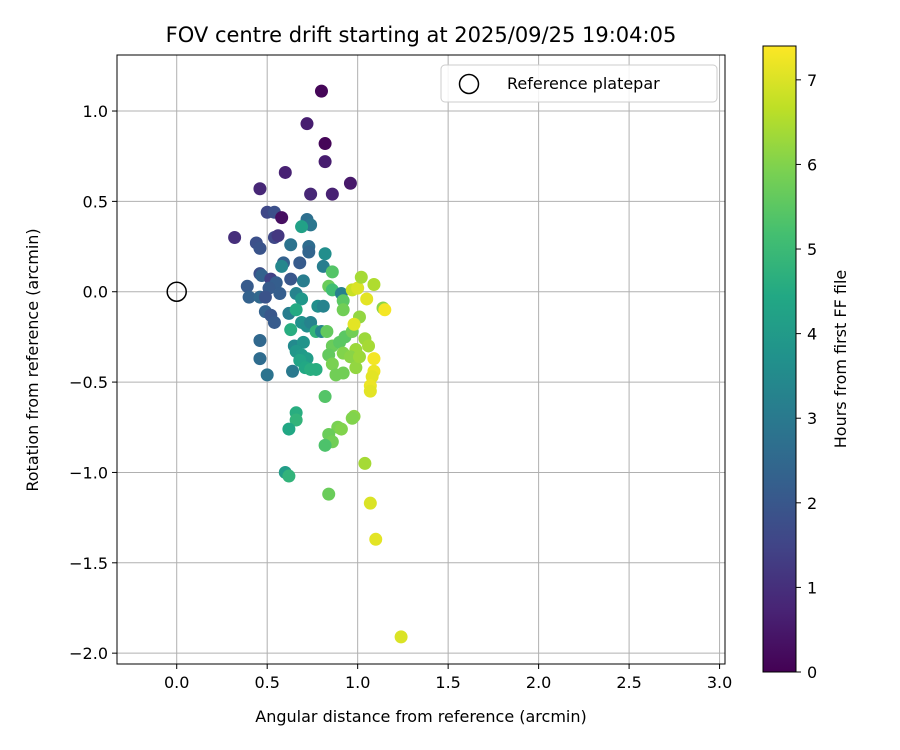 The image size is (900, 750). Describe the element at coordinates (840, 359) in the screenshot. I see `colorbar-label: Hours from first FF file` at that location.